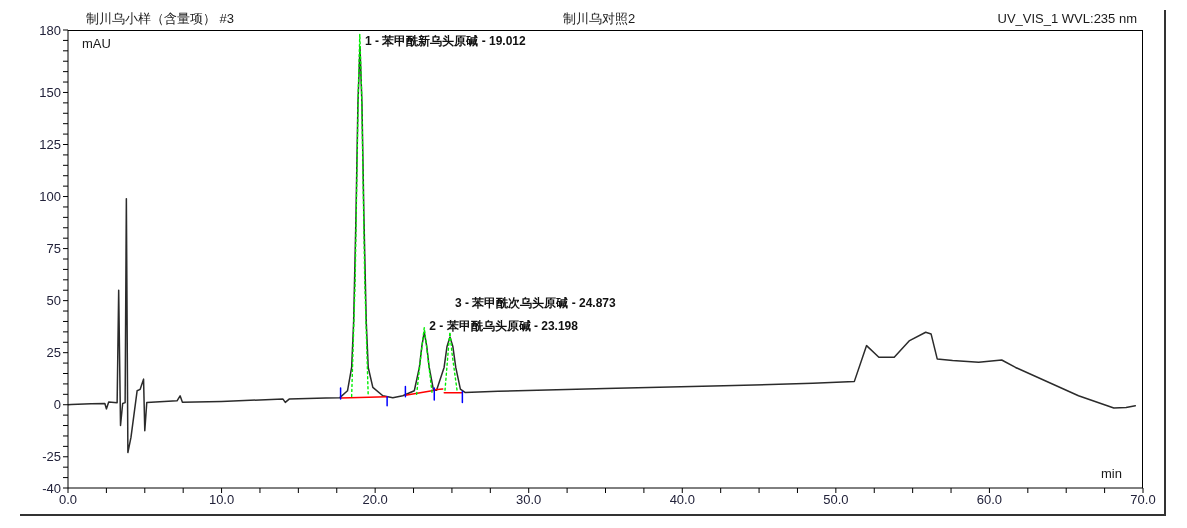 The image size is (1187, 528). Describe the element at coordinates (53, 249) in the screenshot. I see `y-tick-label: 75` at that location.